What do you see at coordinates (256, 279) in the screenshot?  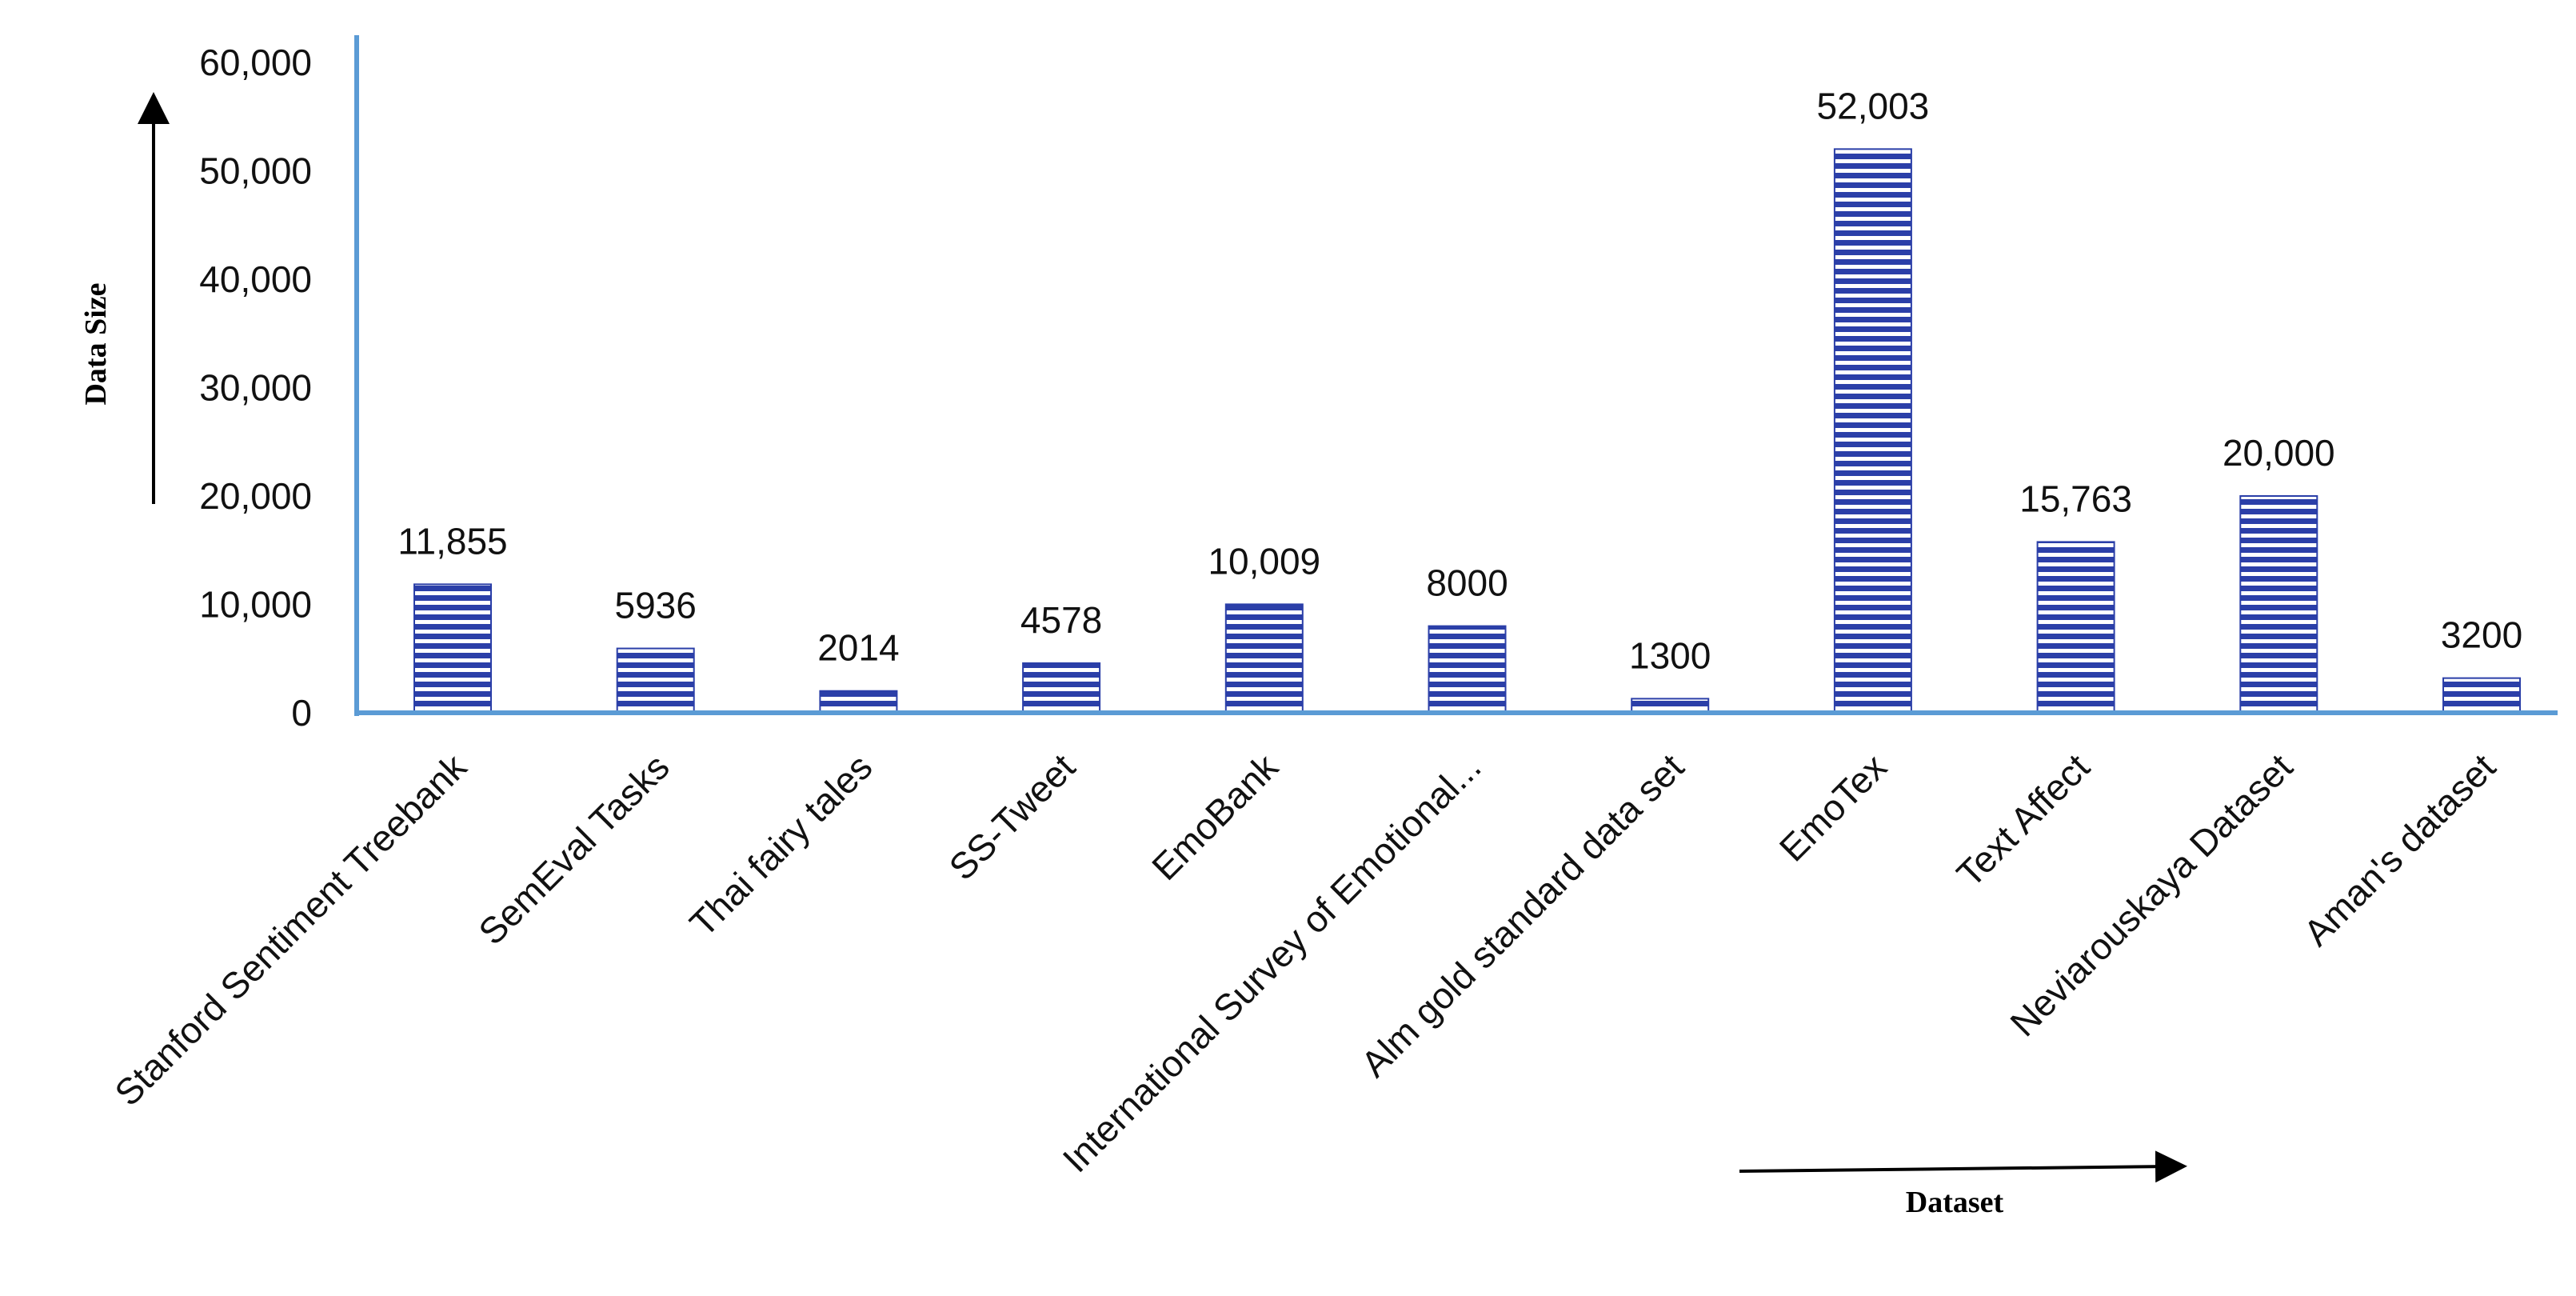 I see `y-tick-label: 40,000` at bounding box center [256, 279].